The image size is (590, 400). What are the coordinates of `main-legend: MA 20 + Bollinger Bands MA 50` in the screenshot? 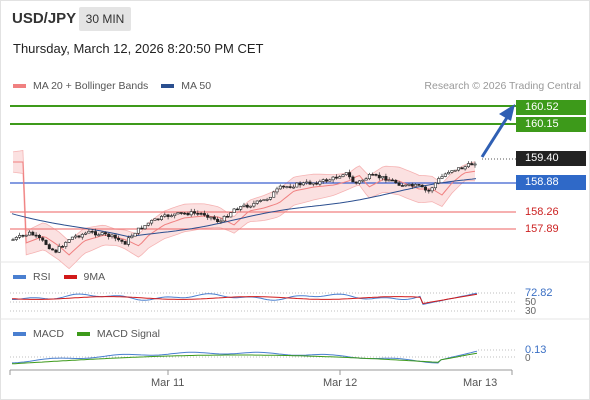 It's located at (112, 86).